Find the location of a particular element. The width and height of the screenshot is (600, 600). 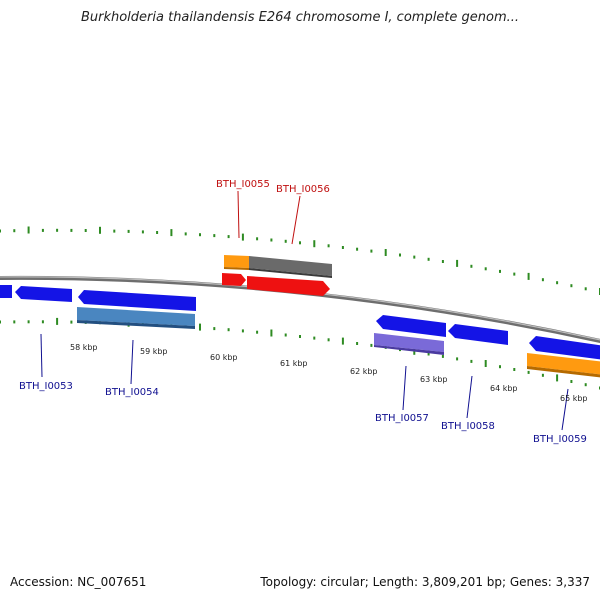

gene-label: BTH_I0059 is located at coordinates (560, 439).